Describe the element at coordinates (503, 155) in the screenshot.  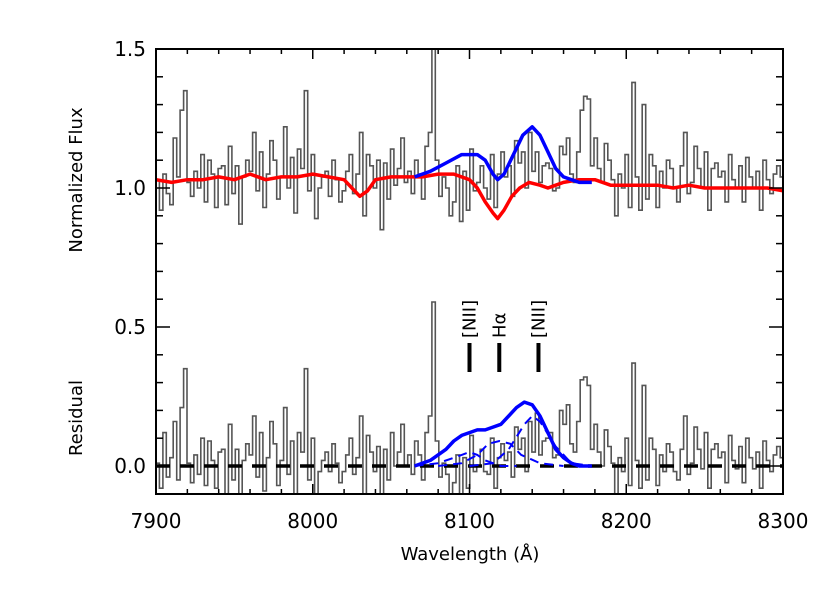
I see `emission-fit-total-plus-continuum-line` at that location.